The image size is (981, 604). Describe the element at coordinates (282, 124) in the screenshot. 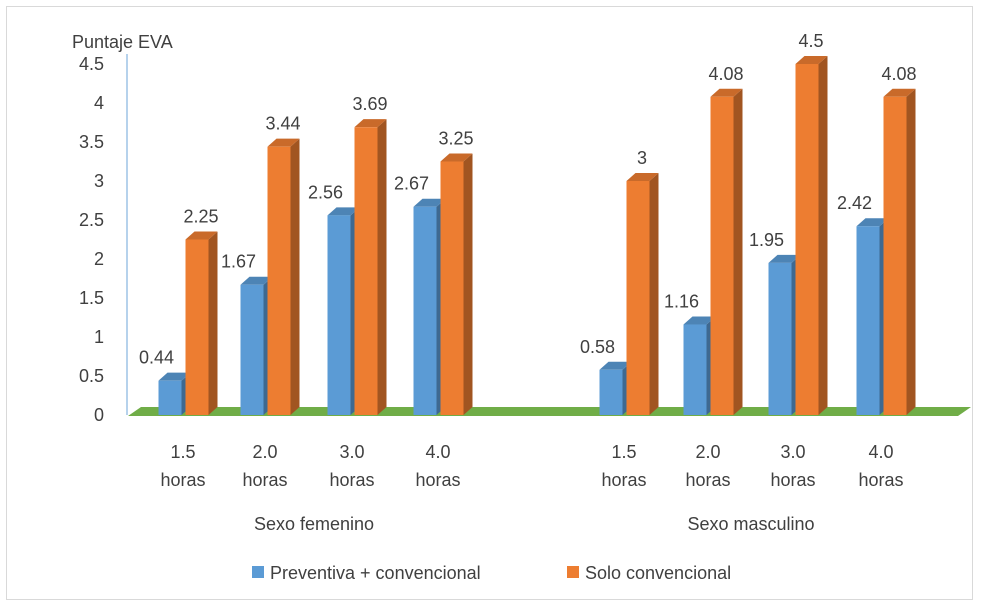

I see `data-label: 3.44` at that location.